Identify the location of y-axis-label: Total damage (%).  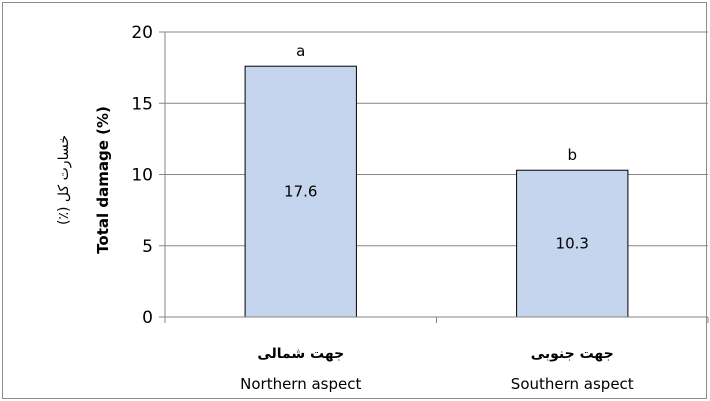
(103, 180).